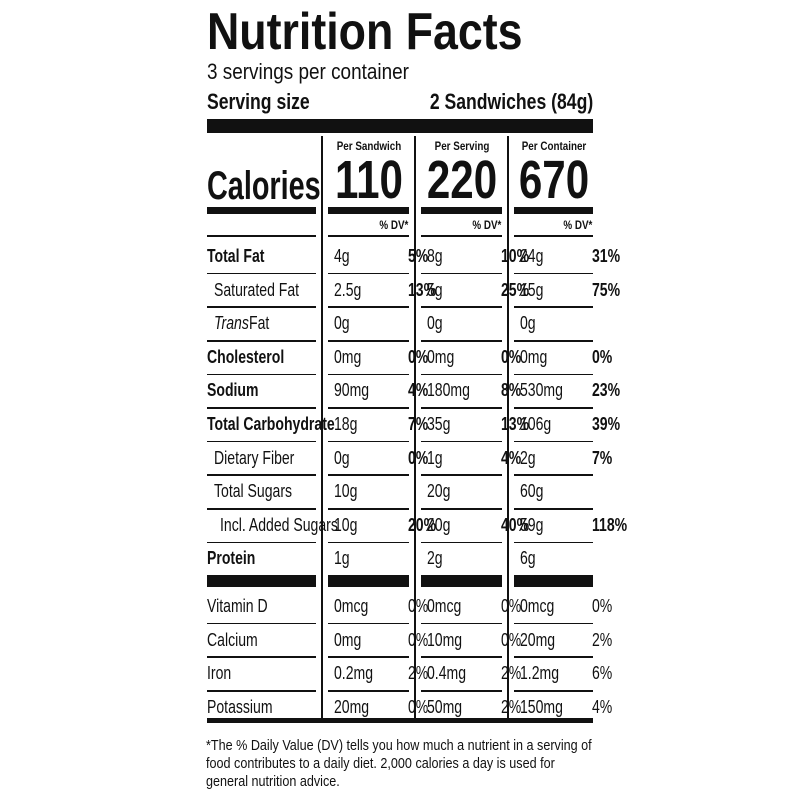  Describe the element at coordinates (606, 256) in the screenshot. I see `daily-value: 31%` at that location.